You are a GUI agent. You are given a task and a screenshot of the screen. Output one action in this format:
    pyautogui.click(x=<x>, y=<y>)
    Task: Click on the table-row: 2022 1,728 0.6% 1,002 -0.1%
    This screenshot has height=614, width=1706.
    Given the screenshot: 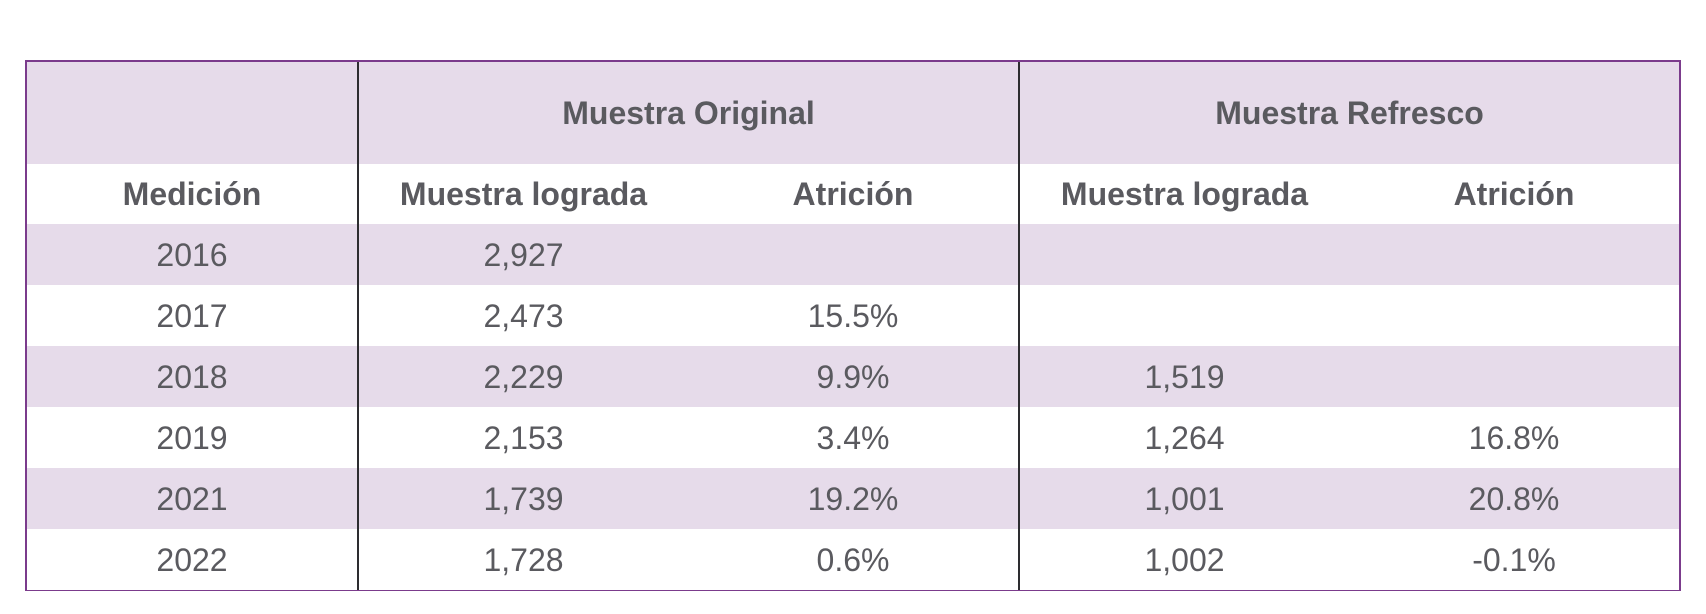 What is the action you would take?
    pyautogui.click(x=853, y=559)
    